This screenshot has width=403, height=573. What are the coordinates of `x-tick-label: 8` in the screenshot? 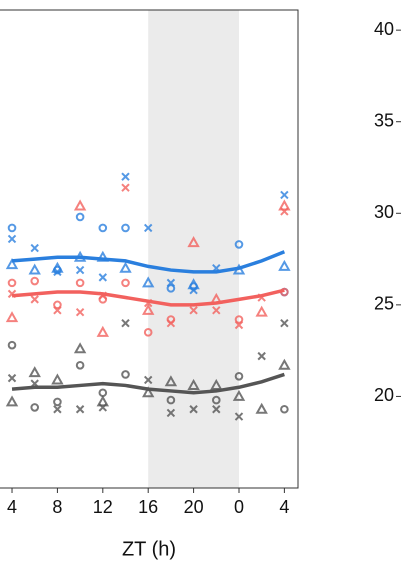 It's located at (57, 507).